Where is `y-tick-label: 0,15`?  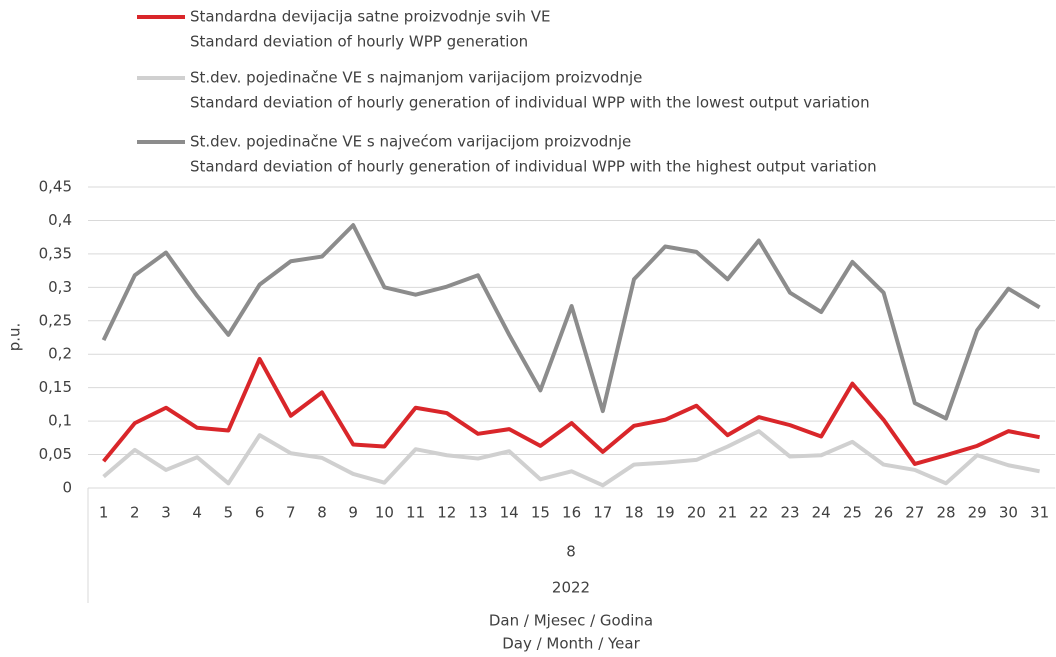 y-tick-label: 0,15 is located at coordinates (55, 387).